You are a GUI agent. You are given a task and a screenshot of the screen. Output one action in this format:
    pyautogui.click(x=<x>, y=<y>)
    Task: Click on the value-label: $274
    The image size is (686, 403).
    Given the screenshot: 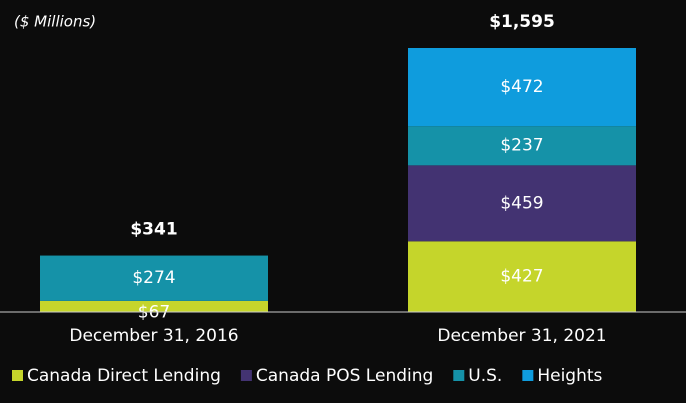 What is the action you would take?
    pyautogui.click(x=153, y=278)
    